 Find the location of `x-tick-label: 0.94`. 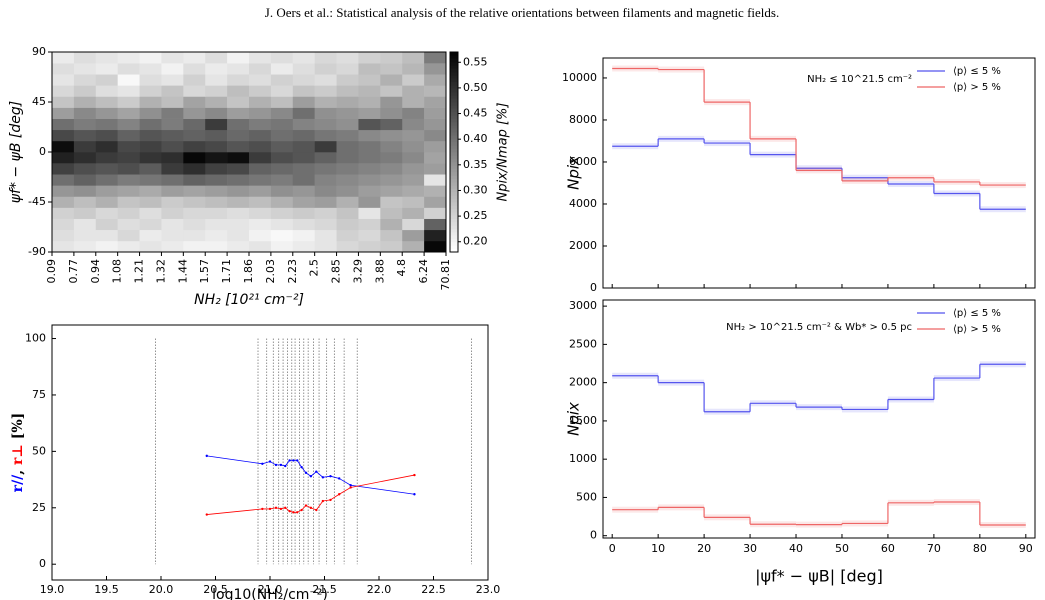

x-tick-label: 0.94 is located at coordinates (95, 271).